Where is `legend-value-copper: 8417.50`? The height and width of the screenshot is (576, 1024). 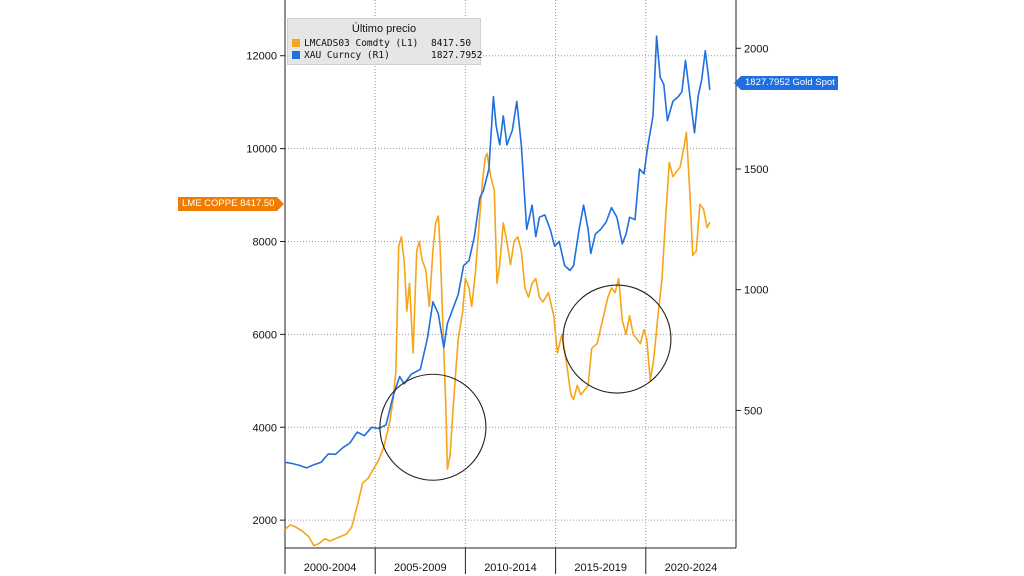 legend-value-copper: 8417.50 is located at coordinates (451, 43).